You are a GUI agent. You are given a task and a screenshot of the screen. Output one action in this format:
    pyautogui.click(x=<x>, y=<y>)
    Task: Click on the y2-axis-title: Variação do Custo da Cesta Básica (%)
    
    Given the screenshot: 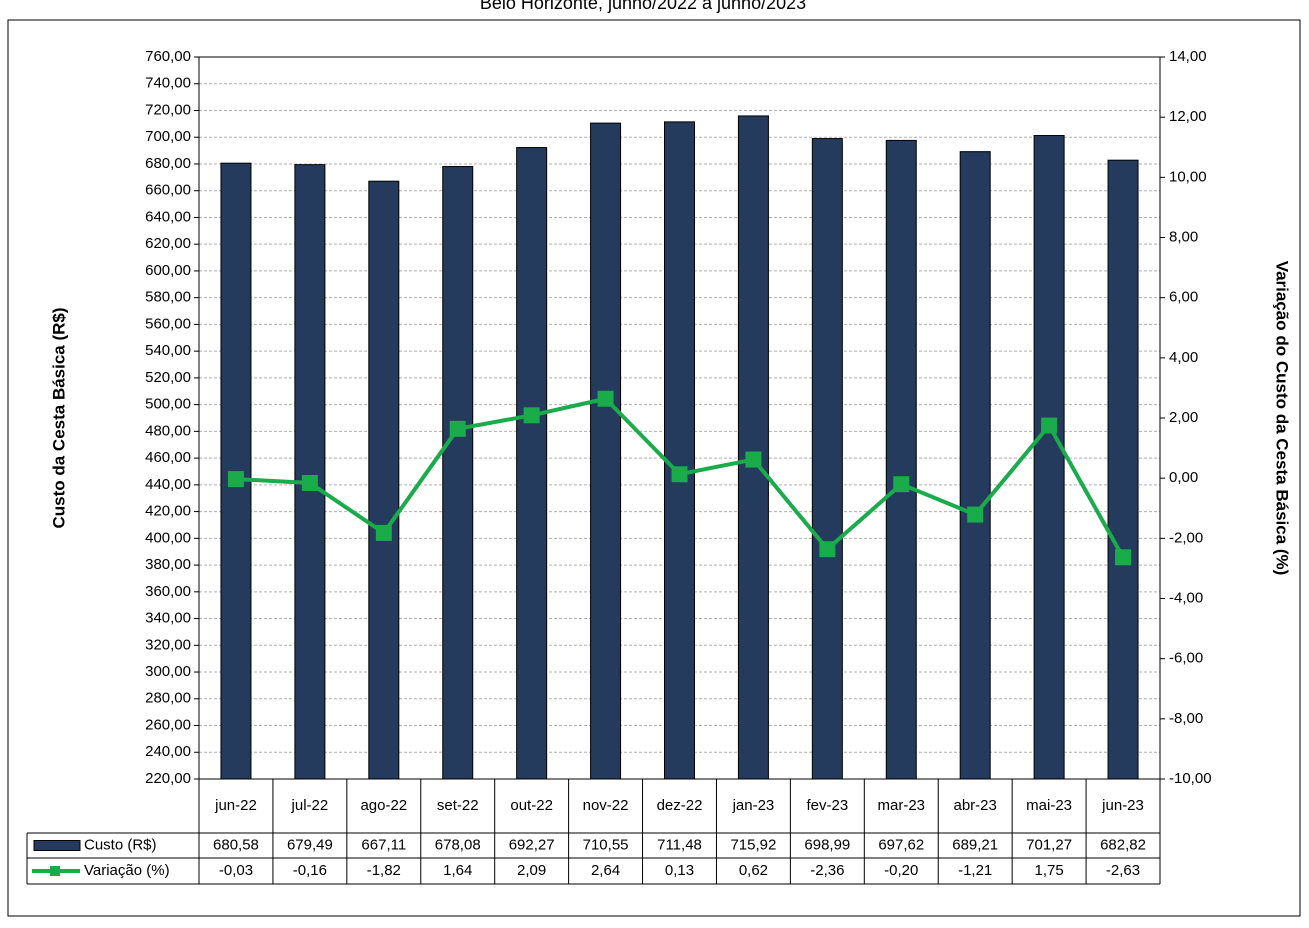 What is the action you would take?
    pyautogui.click(x=1282, y=418)
    